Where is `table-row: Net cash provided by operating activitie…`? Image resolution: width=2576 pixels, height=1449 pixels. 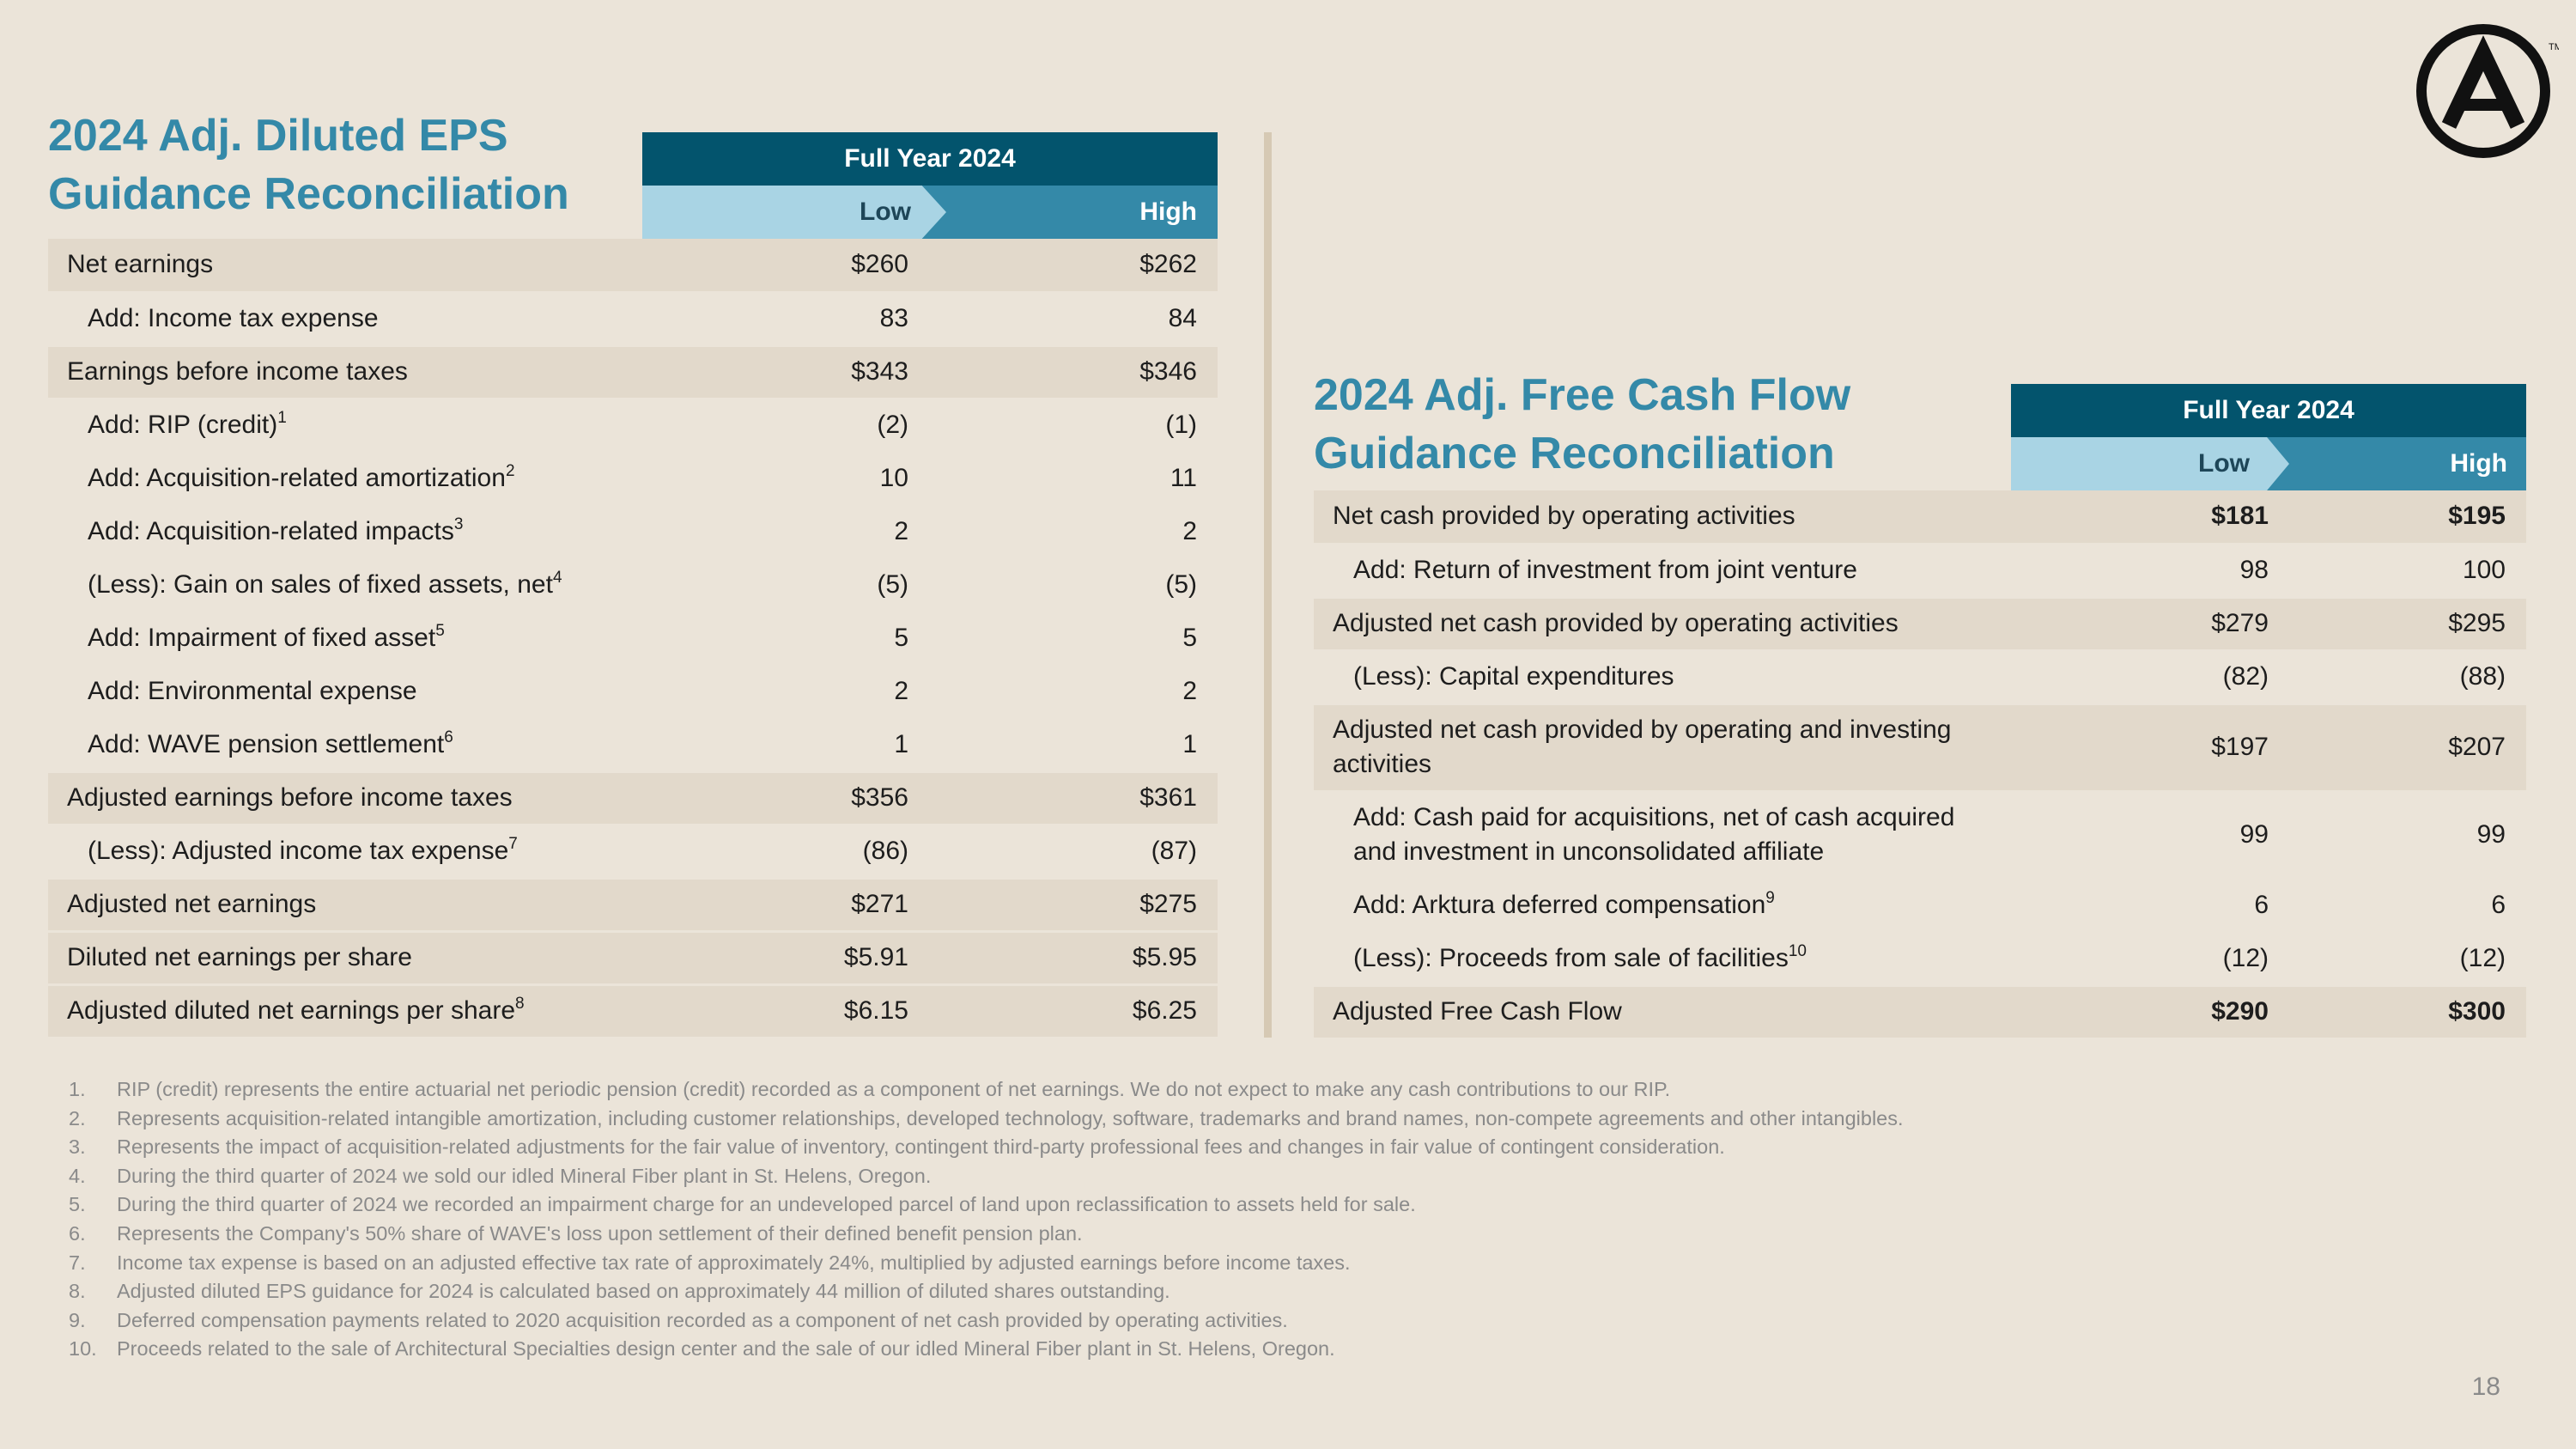
table-row: Net cash provided by operating activitie… is located at coordinates (1920, 517).